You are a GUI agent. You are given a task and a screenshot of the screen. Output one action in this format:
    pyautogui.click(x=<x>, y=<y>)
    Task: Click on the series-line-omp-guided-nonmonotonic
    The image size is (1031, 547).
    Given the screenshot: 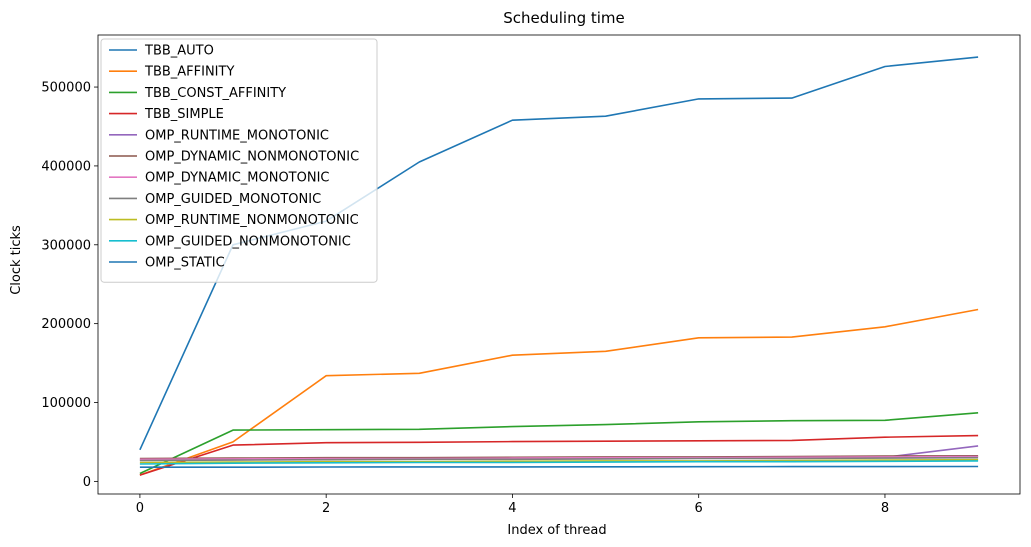 What is the action you would take?
    pyautogui.click(x=559, y=462)
    